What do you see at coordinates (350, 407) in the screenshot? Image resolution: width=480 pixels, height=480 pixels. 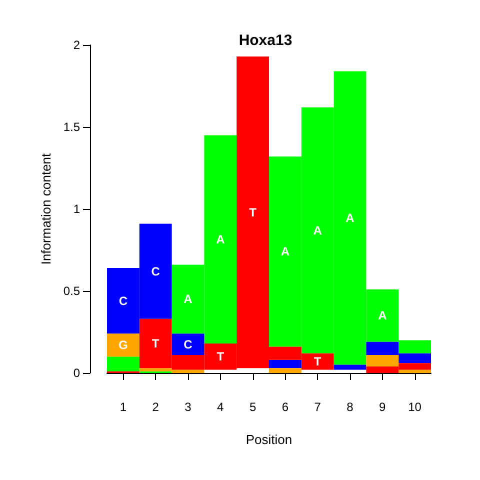 I see `x-tick-label: 8` at bounding box center [350, 407].